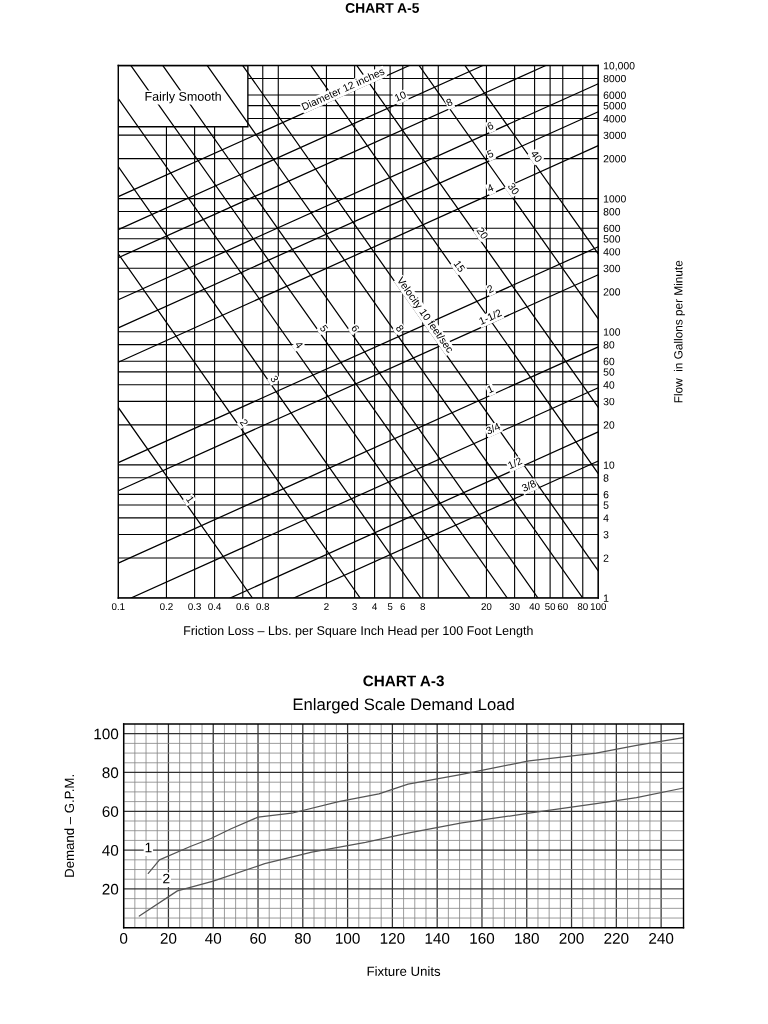 This screenshot has height=1024, width=768. What do you see at coordinates (609, 401) in the screenshot?
I see `y-tick-label: 30` at bounding box center [609, 401].